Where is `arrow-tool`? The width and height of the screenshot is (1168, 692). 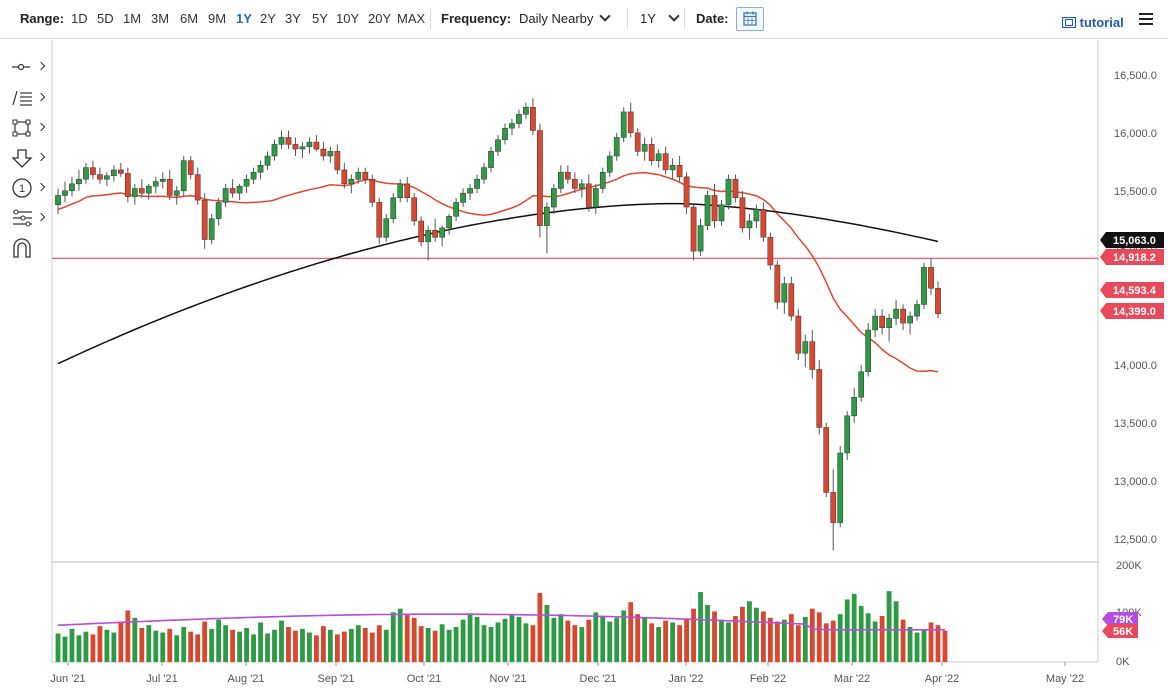
arrow-tool is located at coordinates (30, 158).